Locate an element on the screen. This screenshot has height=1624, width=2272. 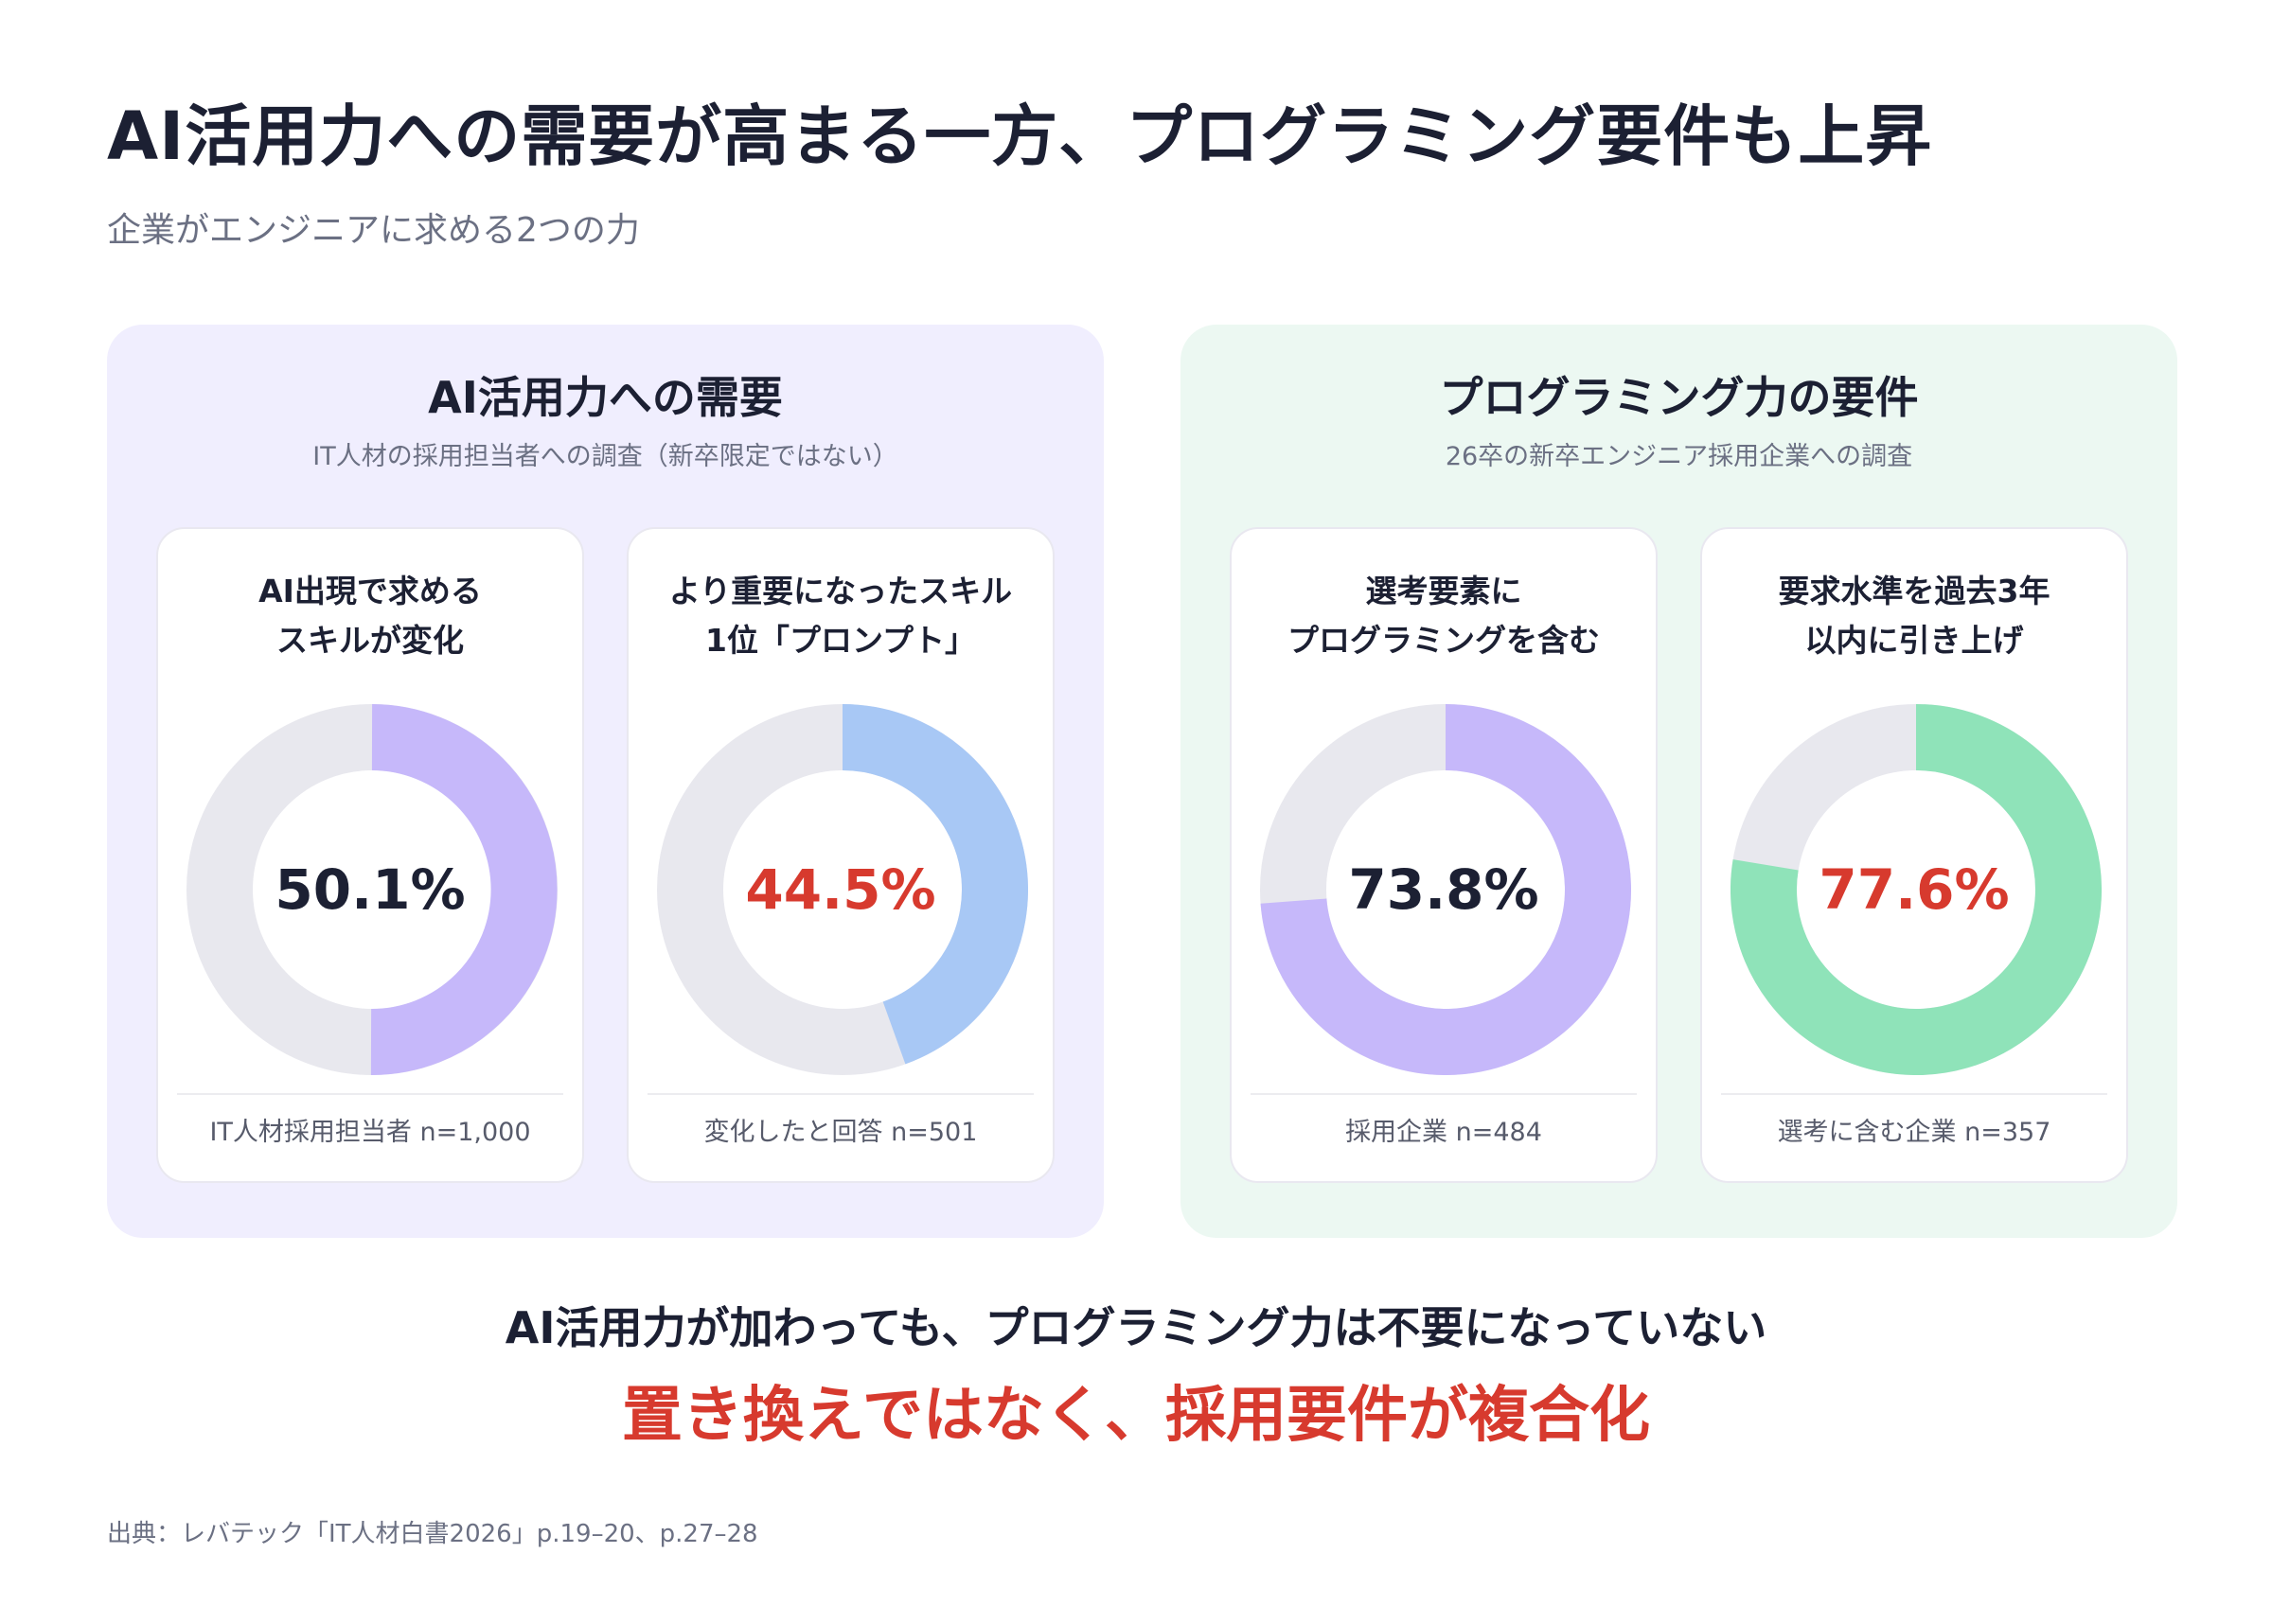
chart-title-line: プログラミングを含む is located at coordinates (1443, 640).